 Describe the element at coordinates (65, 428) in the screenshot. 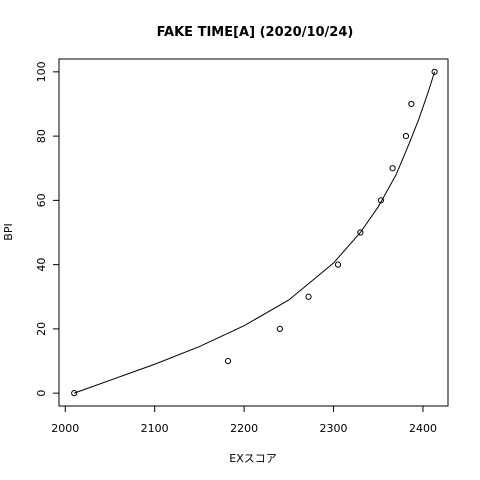

I see `x-tick-label: 2000` at that location.